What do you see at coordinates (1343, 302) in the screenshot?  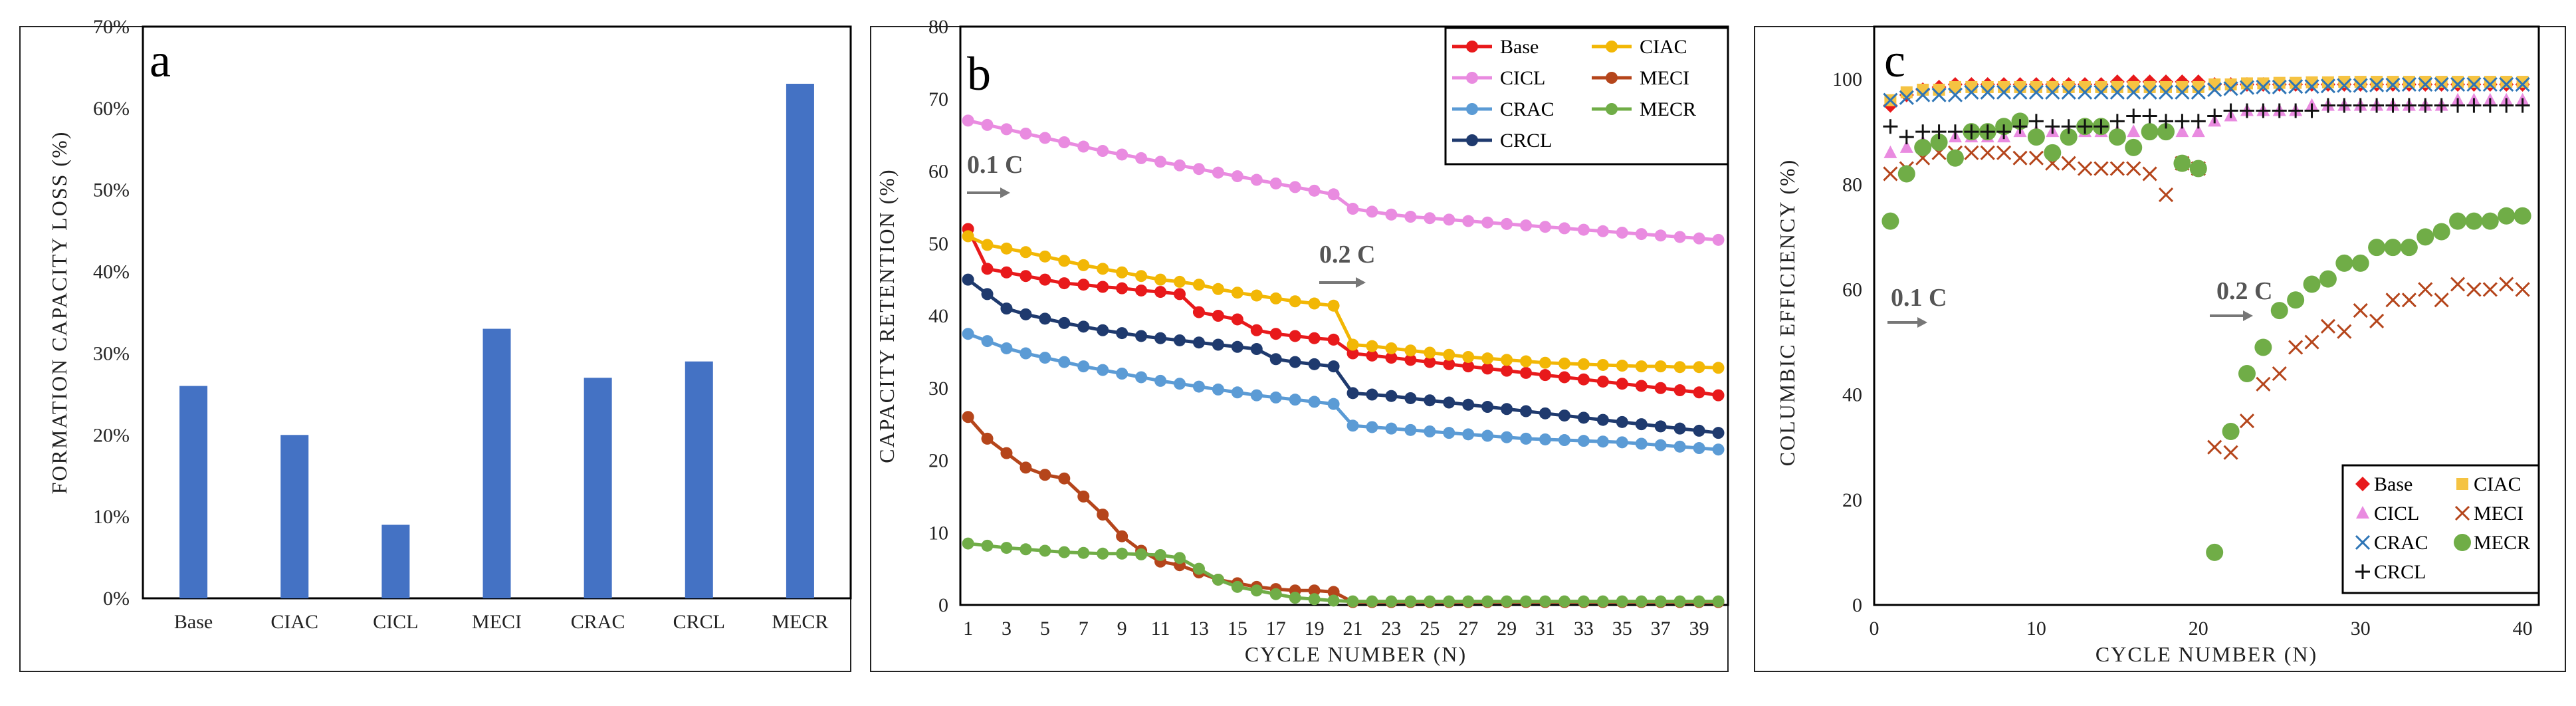 I see `panel-b-series-ciac` at bounding box center [1343, 302].